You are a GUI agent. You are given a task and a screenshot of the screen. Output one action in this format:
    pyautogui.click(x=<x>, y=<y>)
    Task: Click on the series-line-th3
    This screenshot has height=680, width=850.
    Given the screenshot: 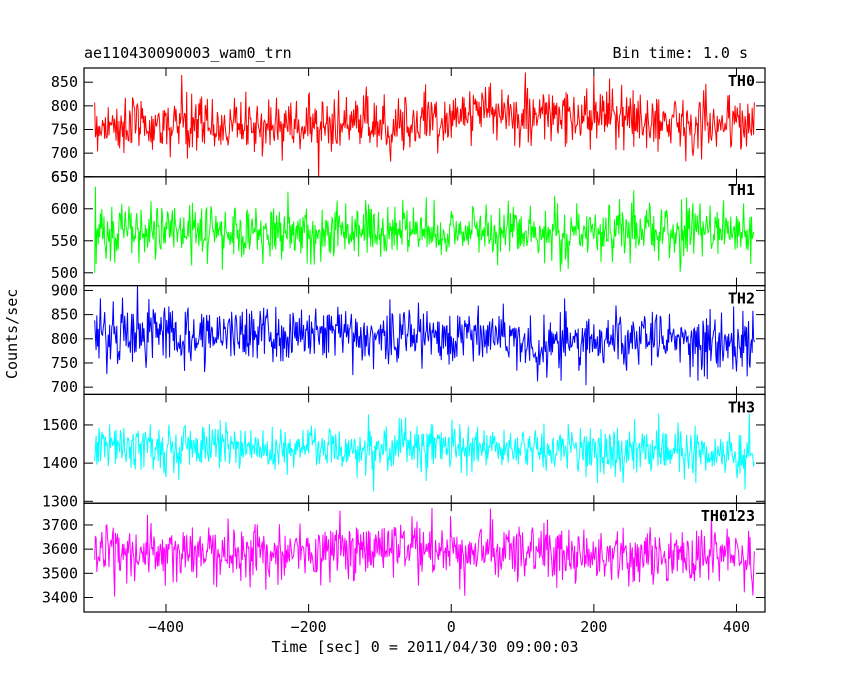 What is the action you would take?
    pyautogui.click(x=424, y=452)
    